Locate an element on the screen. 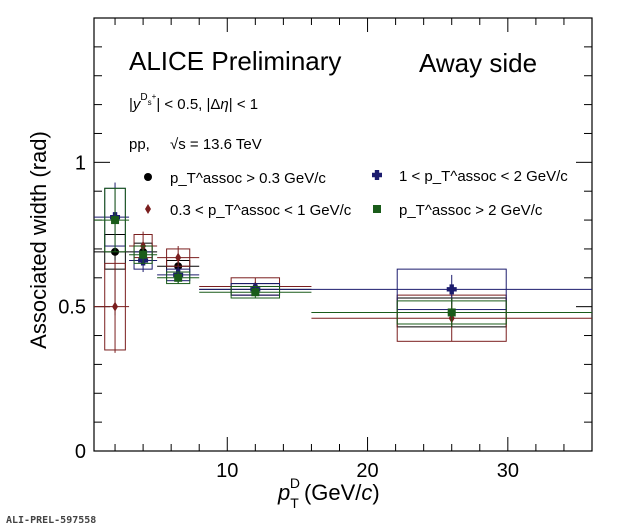 The width and height of the screenshot is (620, 532). legend-entry-label: p_T^assoc > 2 GeV/c is located at coordinates (471, 210).